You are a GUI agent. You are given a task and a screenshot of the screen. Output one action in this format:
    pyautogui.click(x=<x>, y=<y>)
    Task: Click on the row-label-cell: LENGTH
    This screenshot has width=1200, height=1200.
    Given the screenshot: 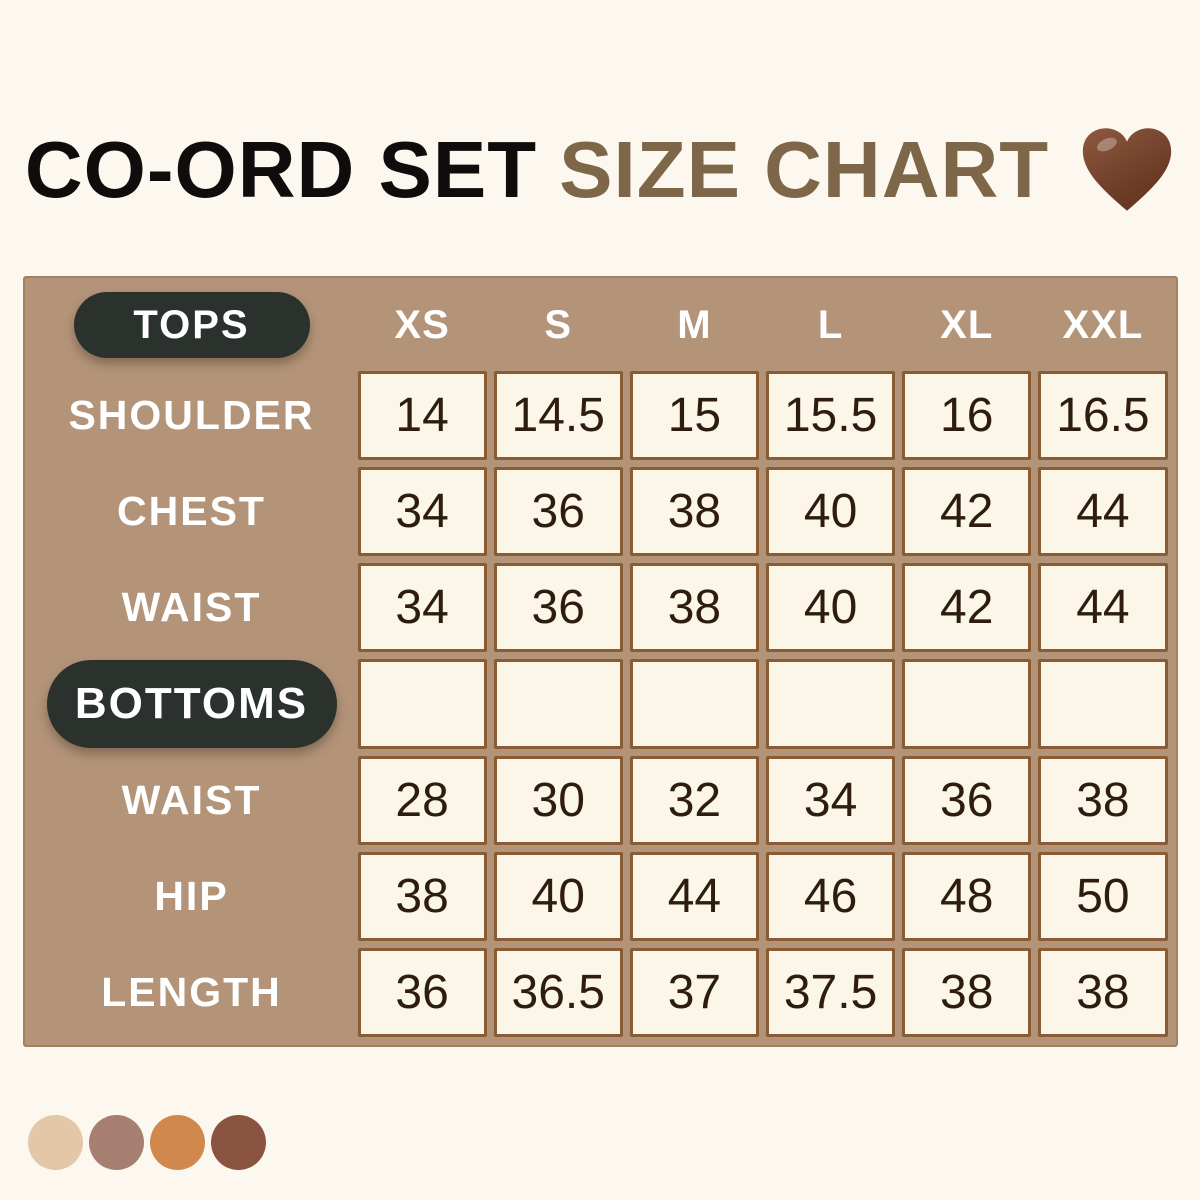 What is the action you would take?
    pyautogui.click(x=192, y=992)
    